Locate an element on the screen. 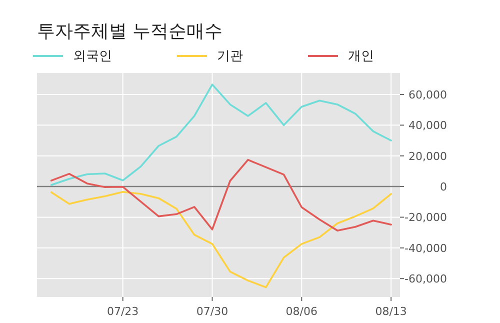 The image size is (500, 323). y-tick-label: -20,000 is located at coordinates (425, 217).